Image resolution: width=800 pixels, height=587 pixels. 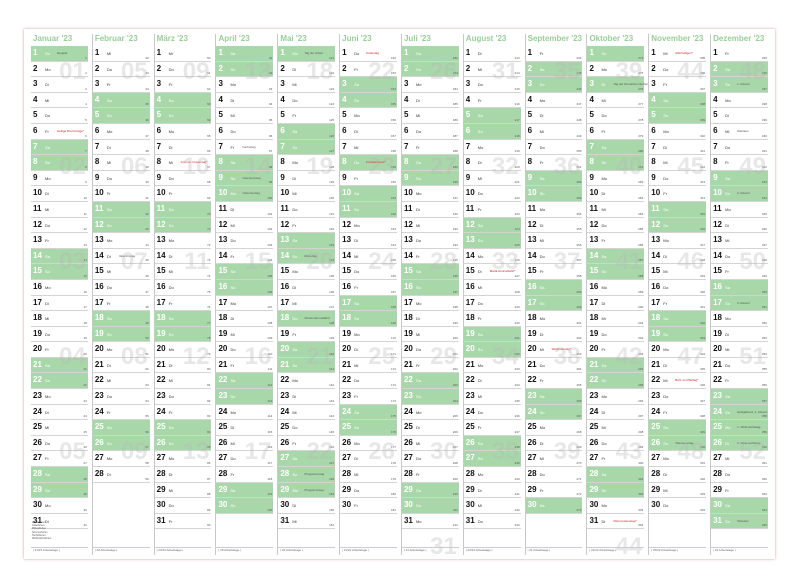 I want to click on day-row: 14 Di 45 Valentinstag, so click(x=121, y=257).